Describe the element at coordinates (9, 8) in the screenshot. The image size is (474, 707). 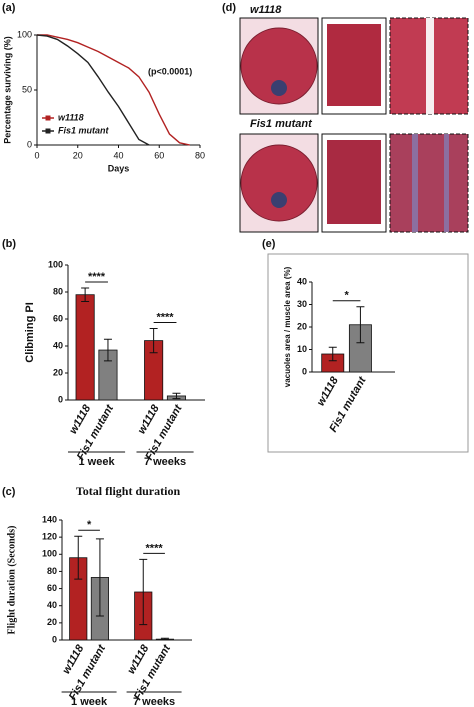
I see `panel-label: (a)` at that location.